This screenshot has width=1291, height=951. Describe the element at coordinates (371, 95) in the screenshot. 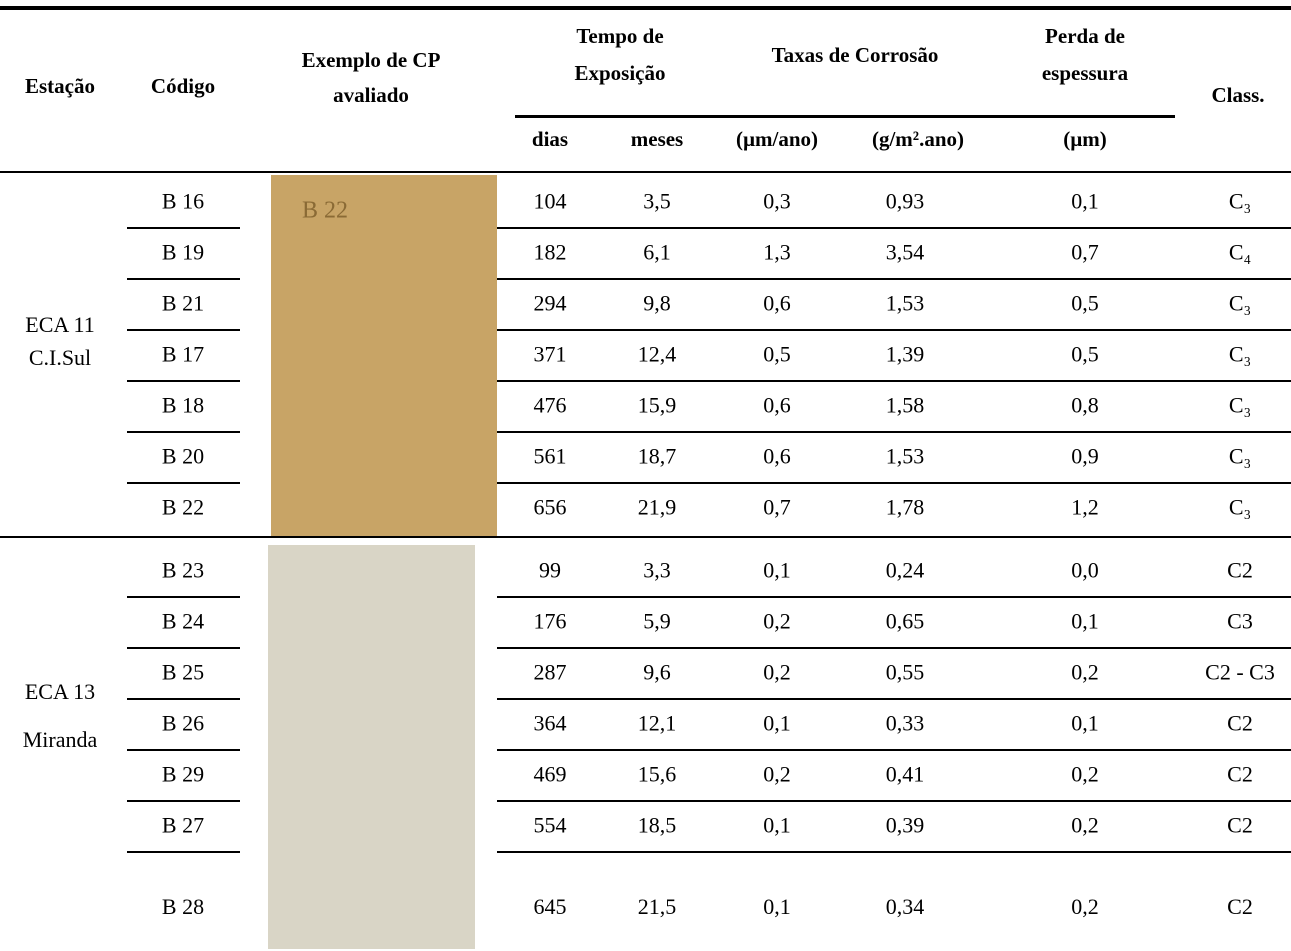

I see `header: avaliado` at that location.